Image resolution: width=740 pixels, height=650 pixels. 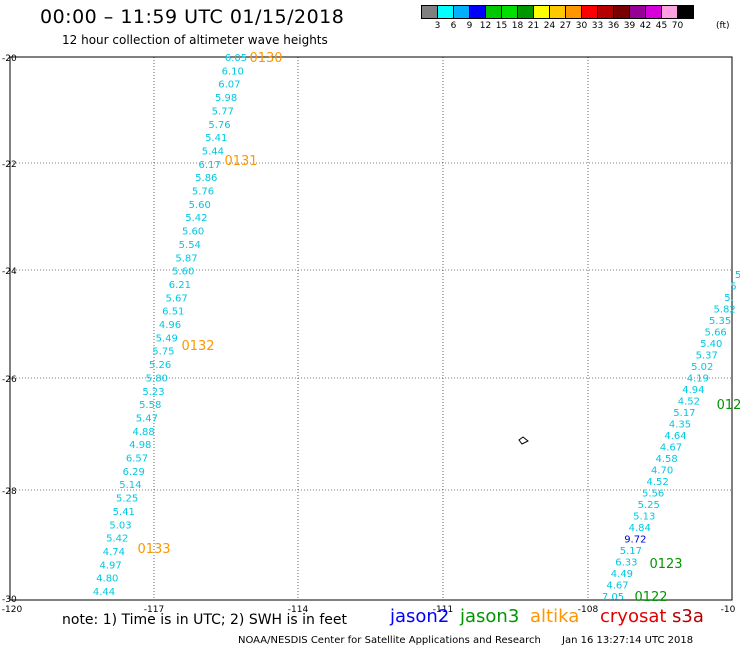 What do you see at coordinates (485, 26) in the screenshot?
I see `legend-label: 12` at bounding box center [485, 26].